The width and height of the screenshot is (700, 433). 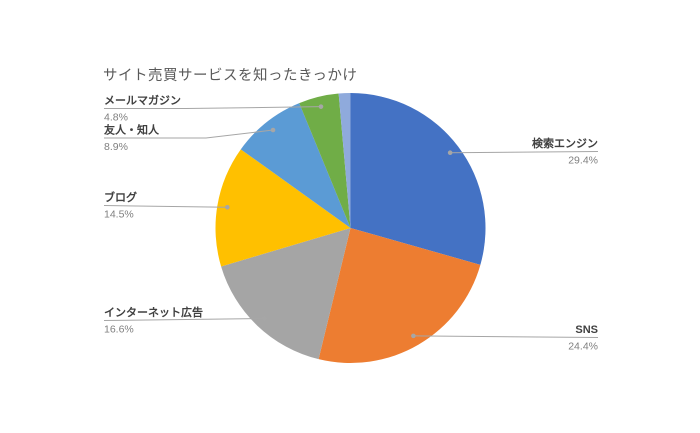 What do you see at coordinates (132, 130) in the screenshot?
I see `slice-label-4: 友人・知人` at bounding box center [132, 130].